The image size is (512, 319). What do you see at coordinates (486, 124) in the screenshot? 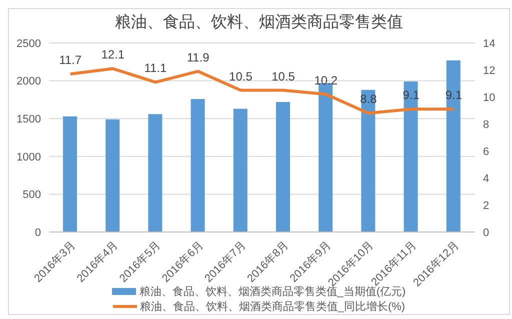
I see `y2-tick-label: 8` at bounding box center [486, 124].